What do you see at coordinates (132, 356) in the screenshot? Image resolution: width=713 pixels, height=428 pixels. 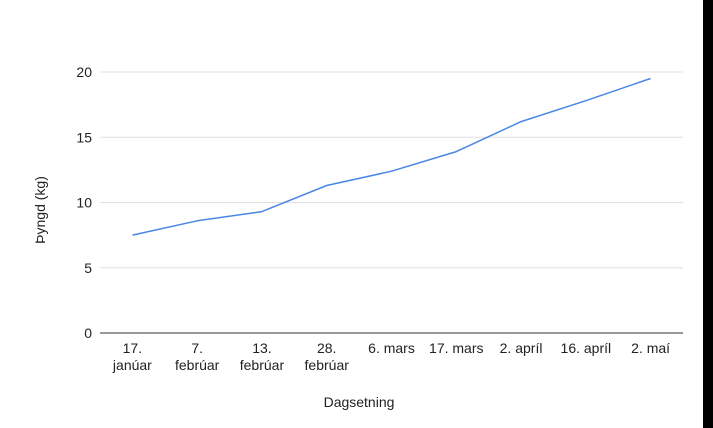 I see `x-tick-label: 17. janúar` at bounding box center [132, 356].